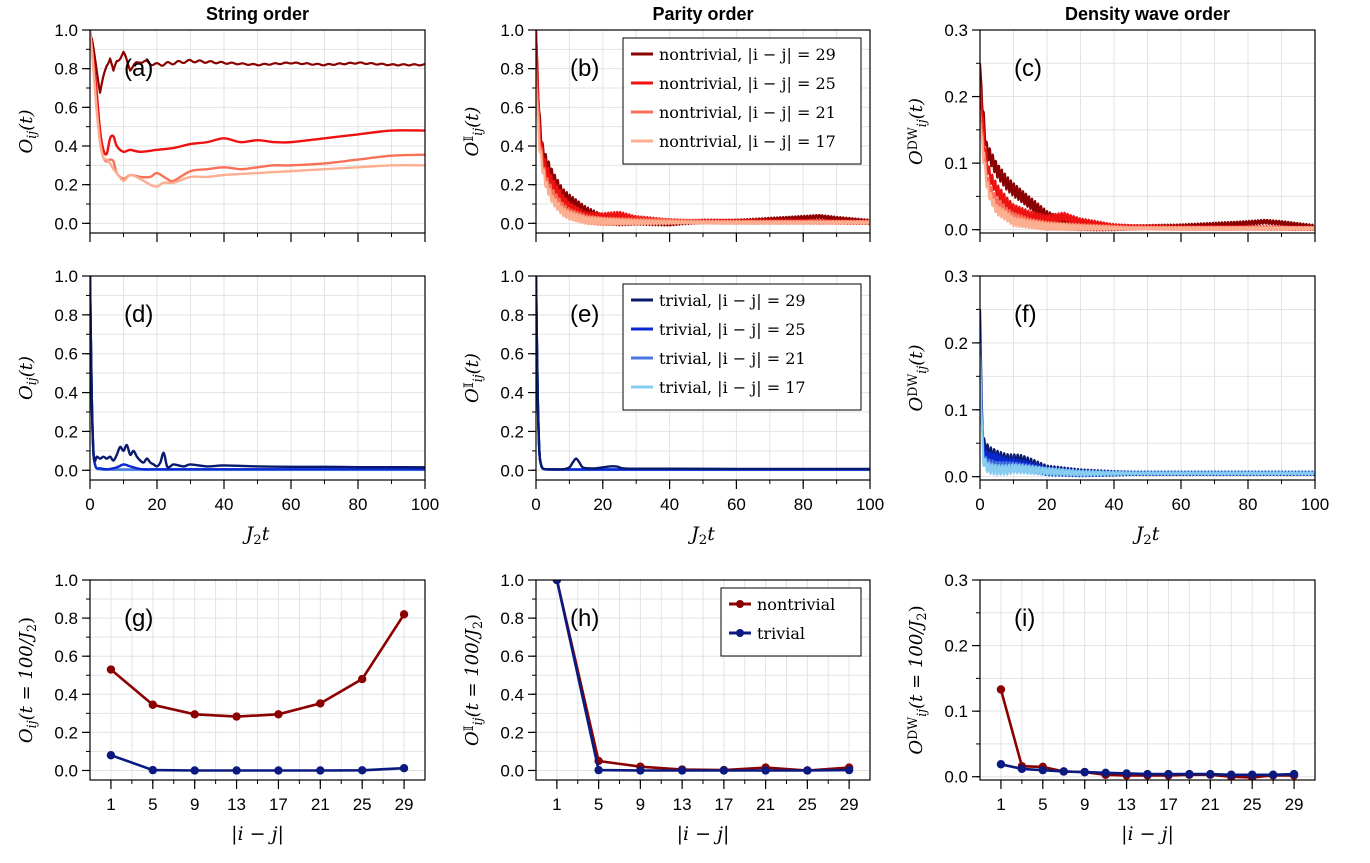 The image size is (1370, 863). What do you see at coordinates (1315, 504) in the screenshot?
I see `x-tick-label: 100` at bounding box center [1315, 504].